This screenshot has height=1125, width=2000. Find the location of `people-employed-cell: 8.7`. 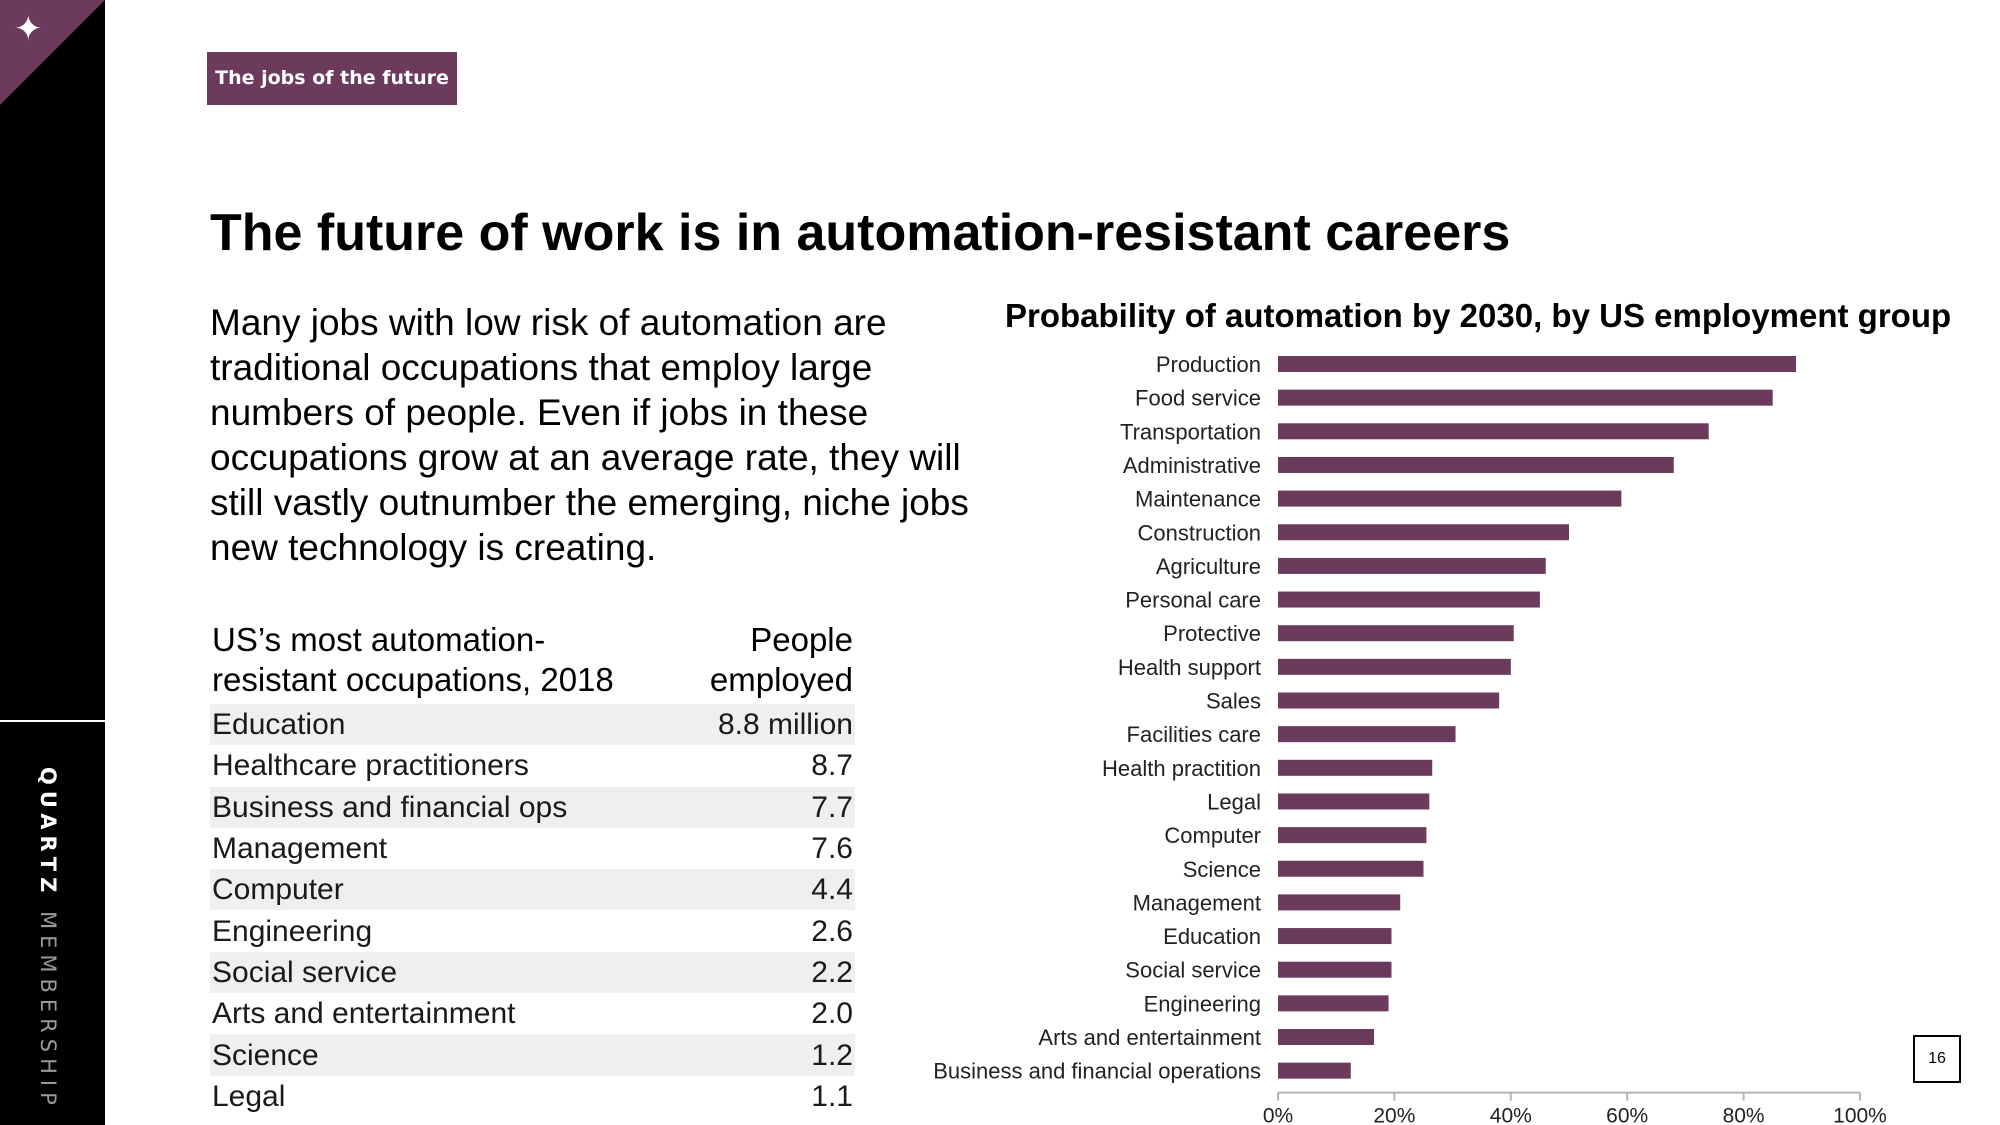

people-employed-cell: 8.7 is located at coordinates (832, 766).